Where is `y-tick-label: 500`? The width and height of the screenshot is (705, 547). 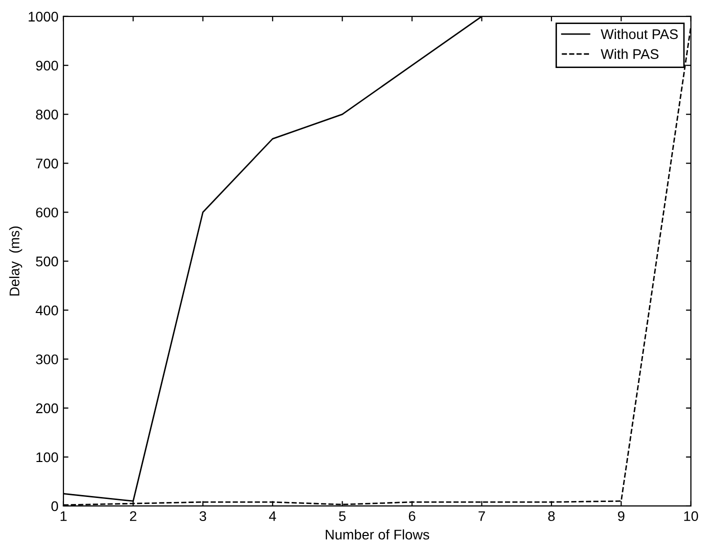
y-tick-label: 500 is located at coordinates (47, 261).